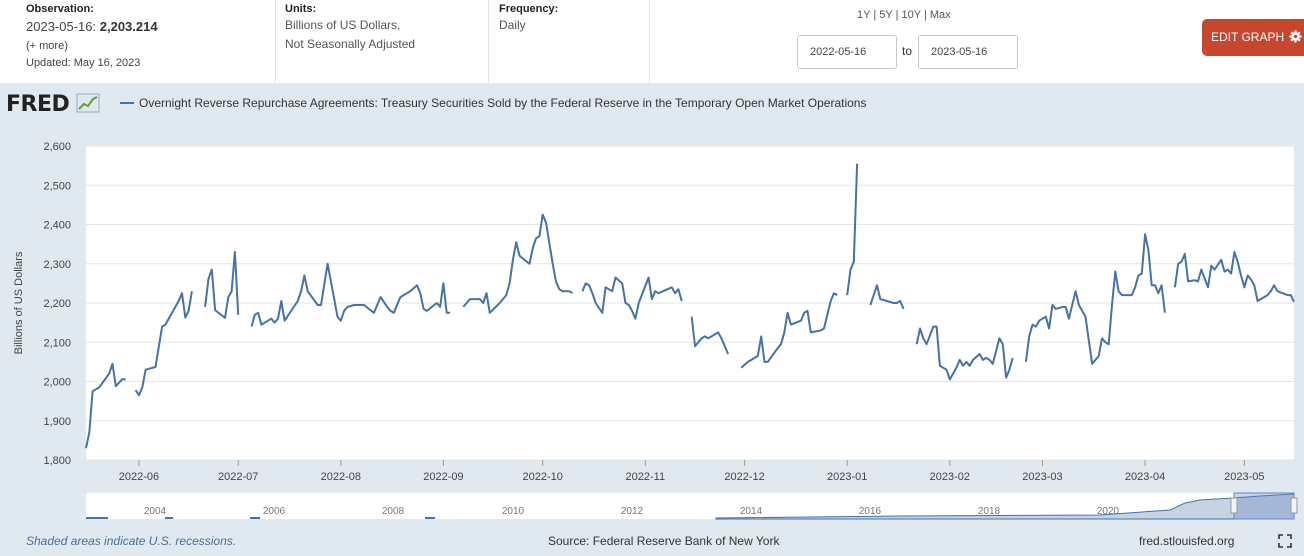  Describe the element at coordinates (57, 265) in the screenshot. I see `y-tick-label: 2,300` at that location.